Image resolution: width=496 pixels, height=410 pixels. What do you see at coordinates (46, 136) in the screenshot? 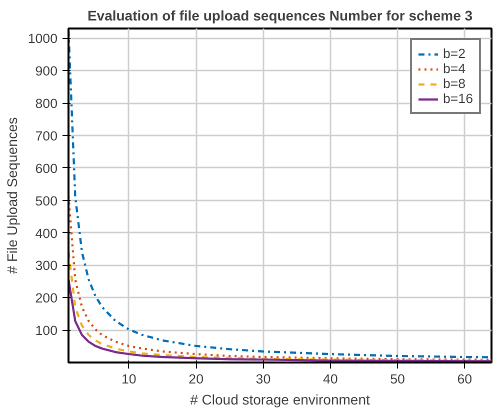
I see `y-tick-label: 700` at bounding box center [46, 136].